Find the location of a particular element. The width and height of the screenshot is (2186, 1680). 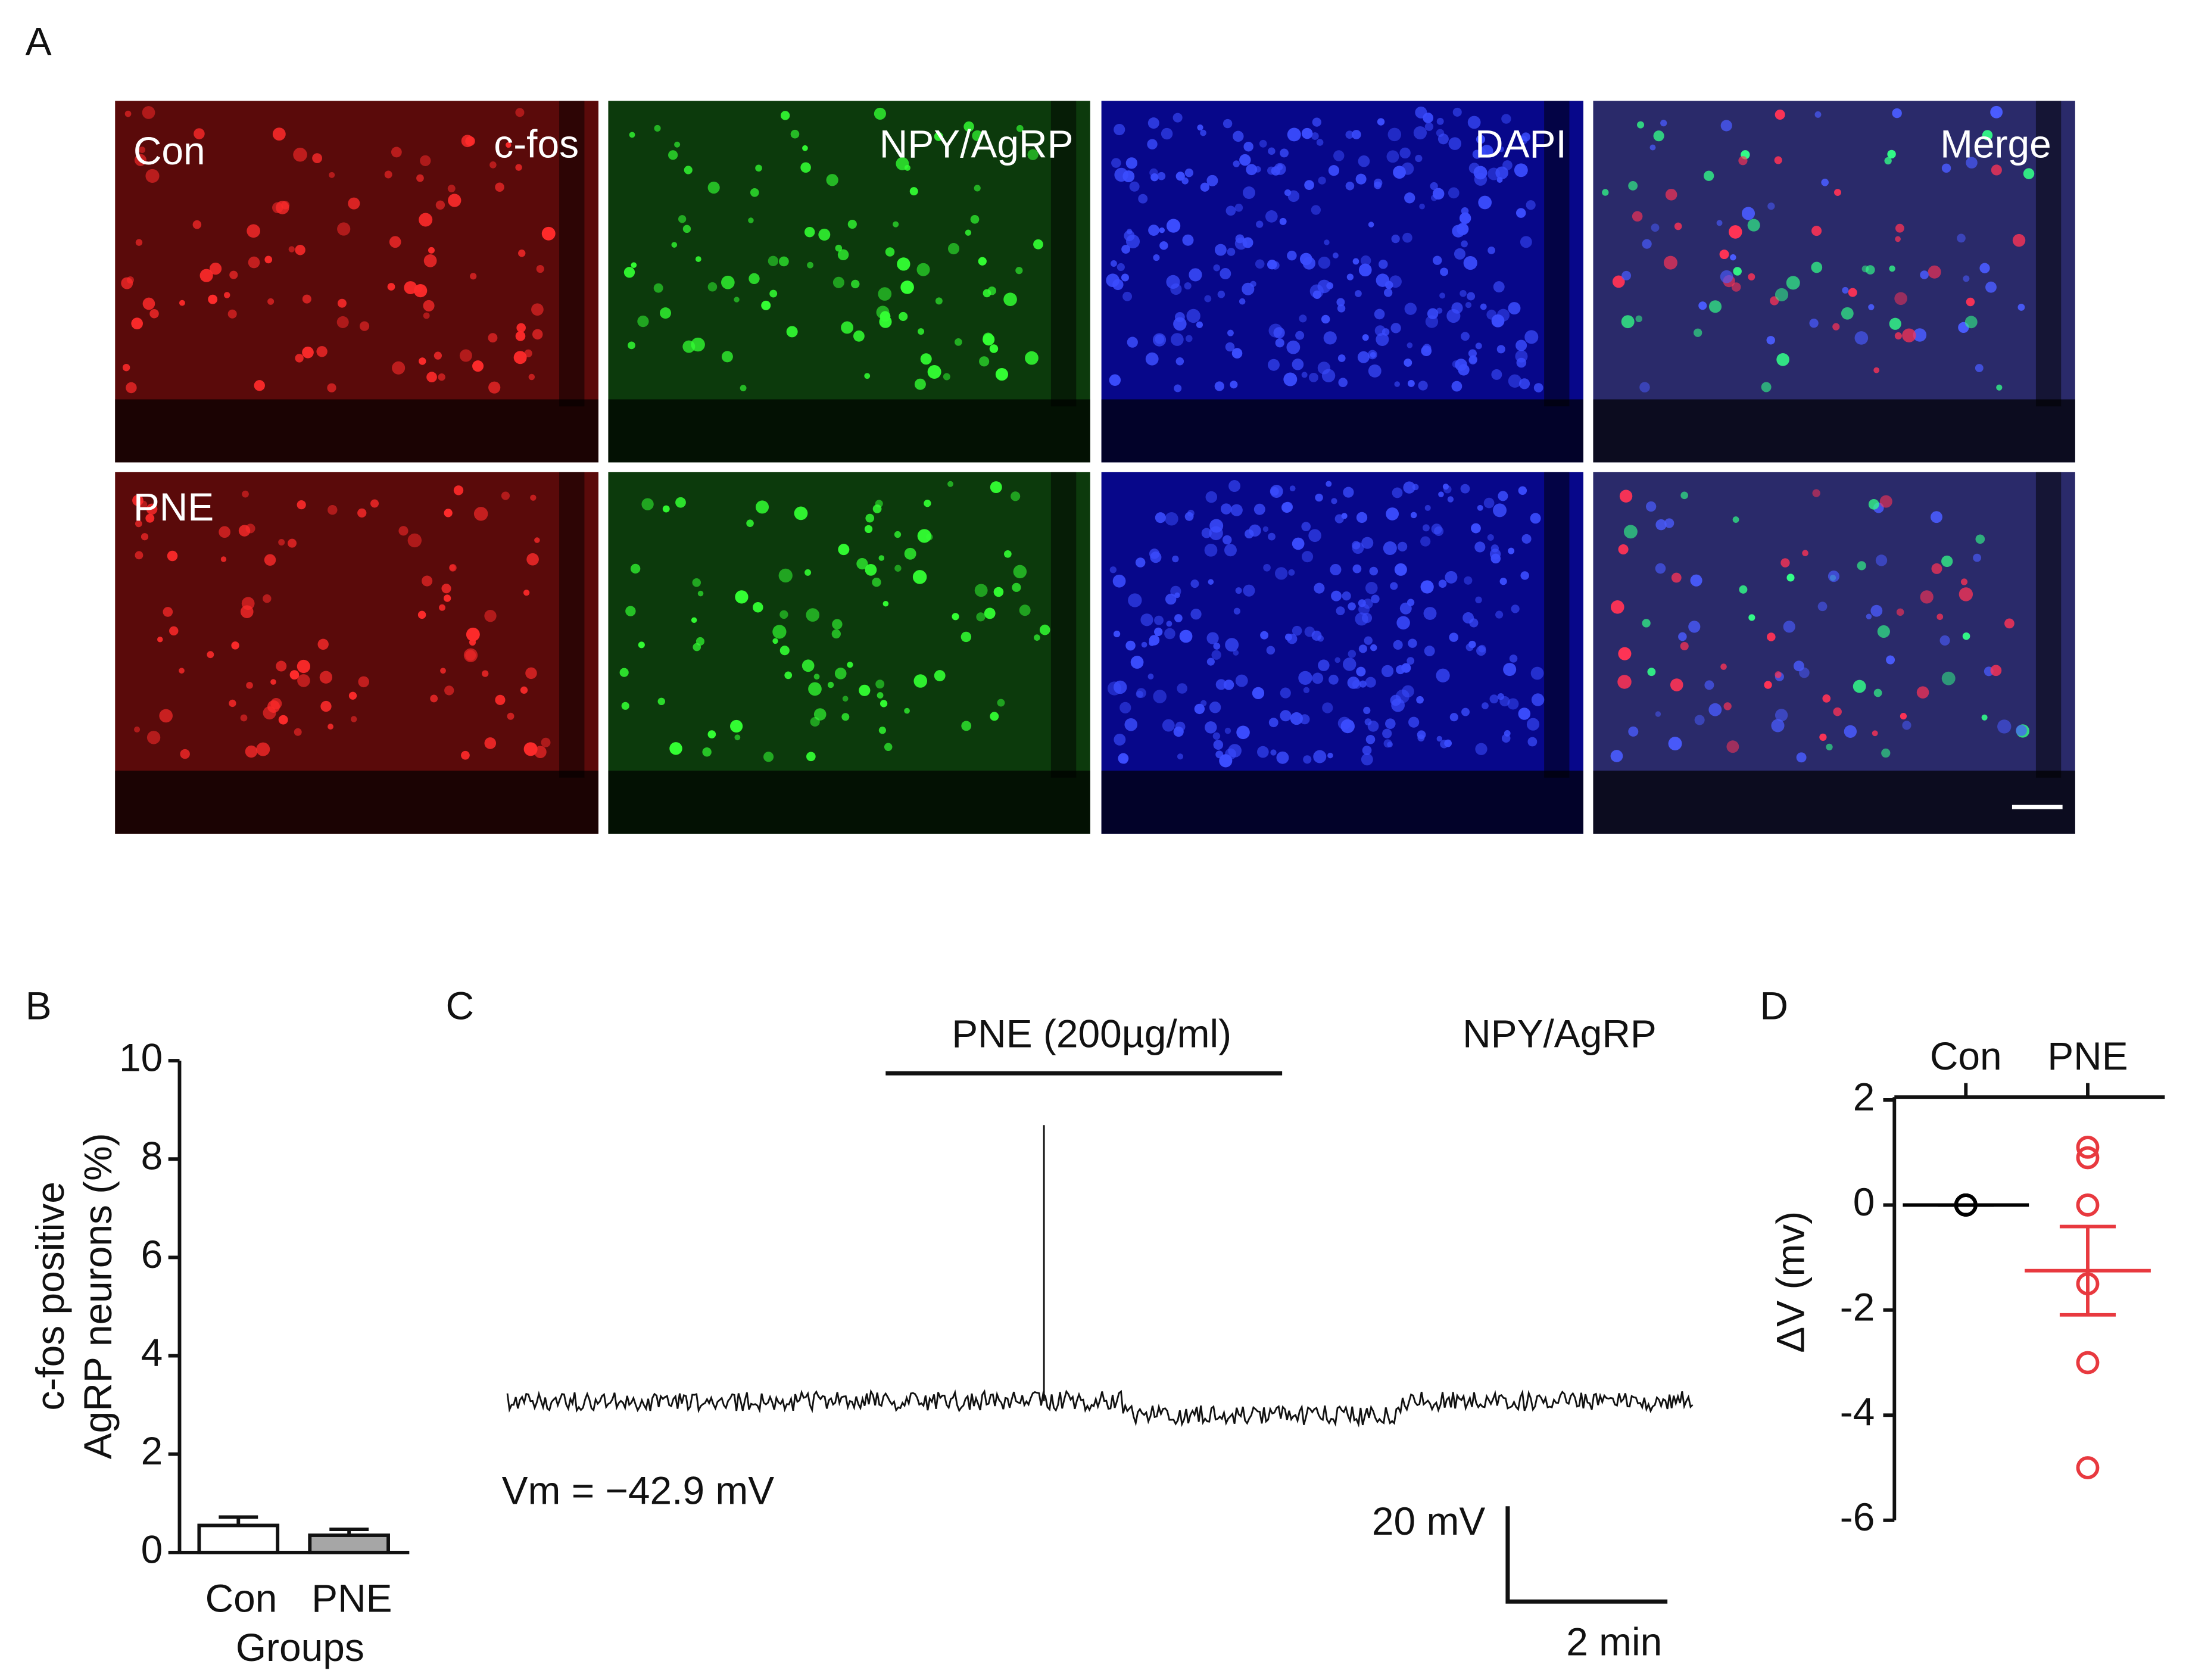

column-label: Merge is located at coordinates (1995, 143).